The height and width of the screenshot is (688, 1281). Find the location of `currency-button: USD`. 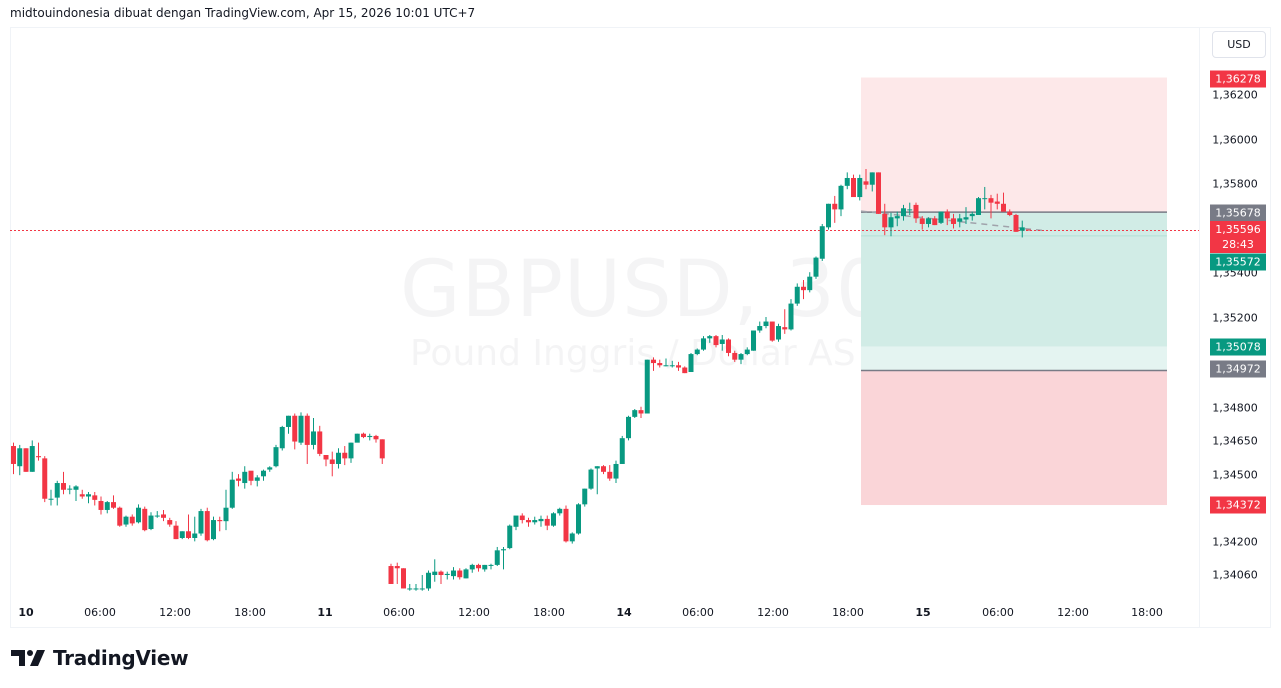

currency-button: USD is located at coordinates (1239, 44).